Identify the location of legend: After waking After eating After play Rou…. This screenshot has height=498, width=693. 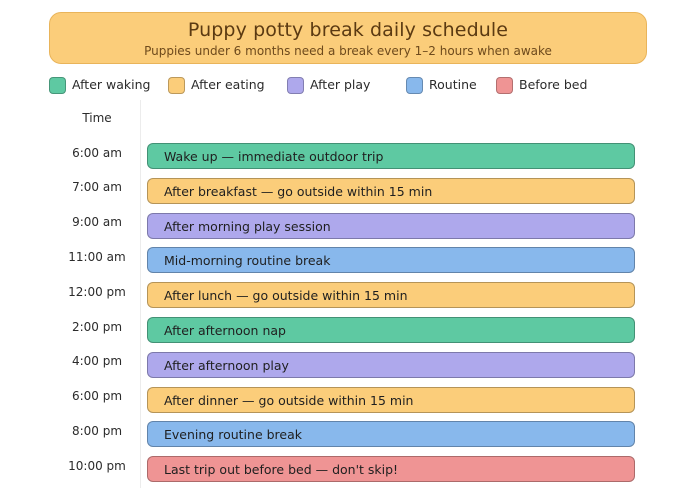
(346, 86).